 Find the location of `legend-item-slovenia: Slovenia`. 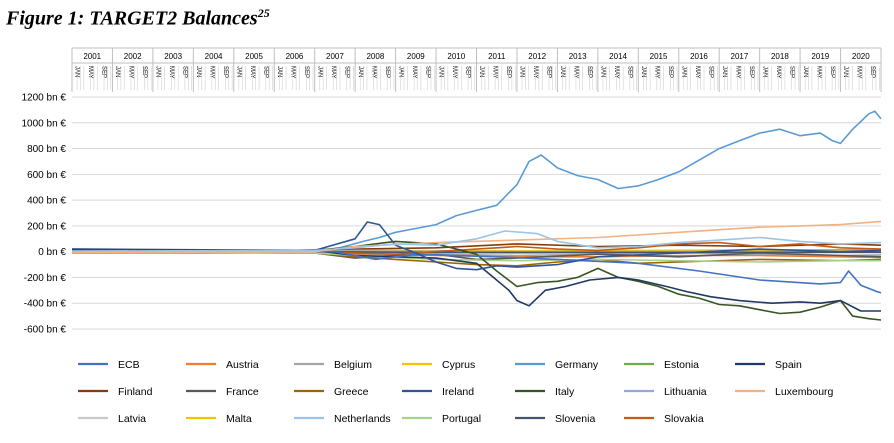

legend-item-slovenia: Slovenia is located at coordinates (555, 419).